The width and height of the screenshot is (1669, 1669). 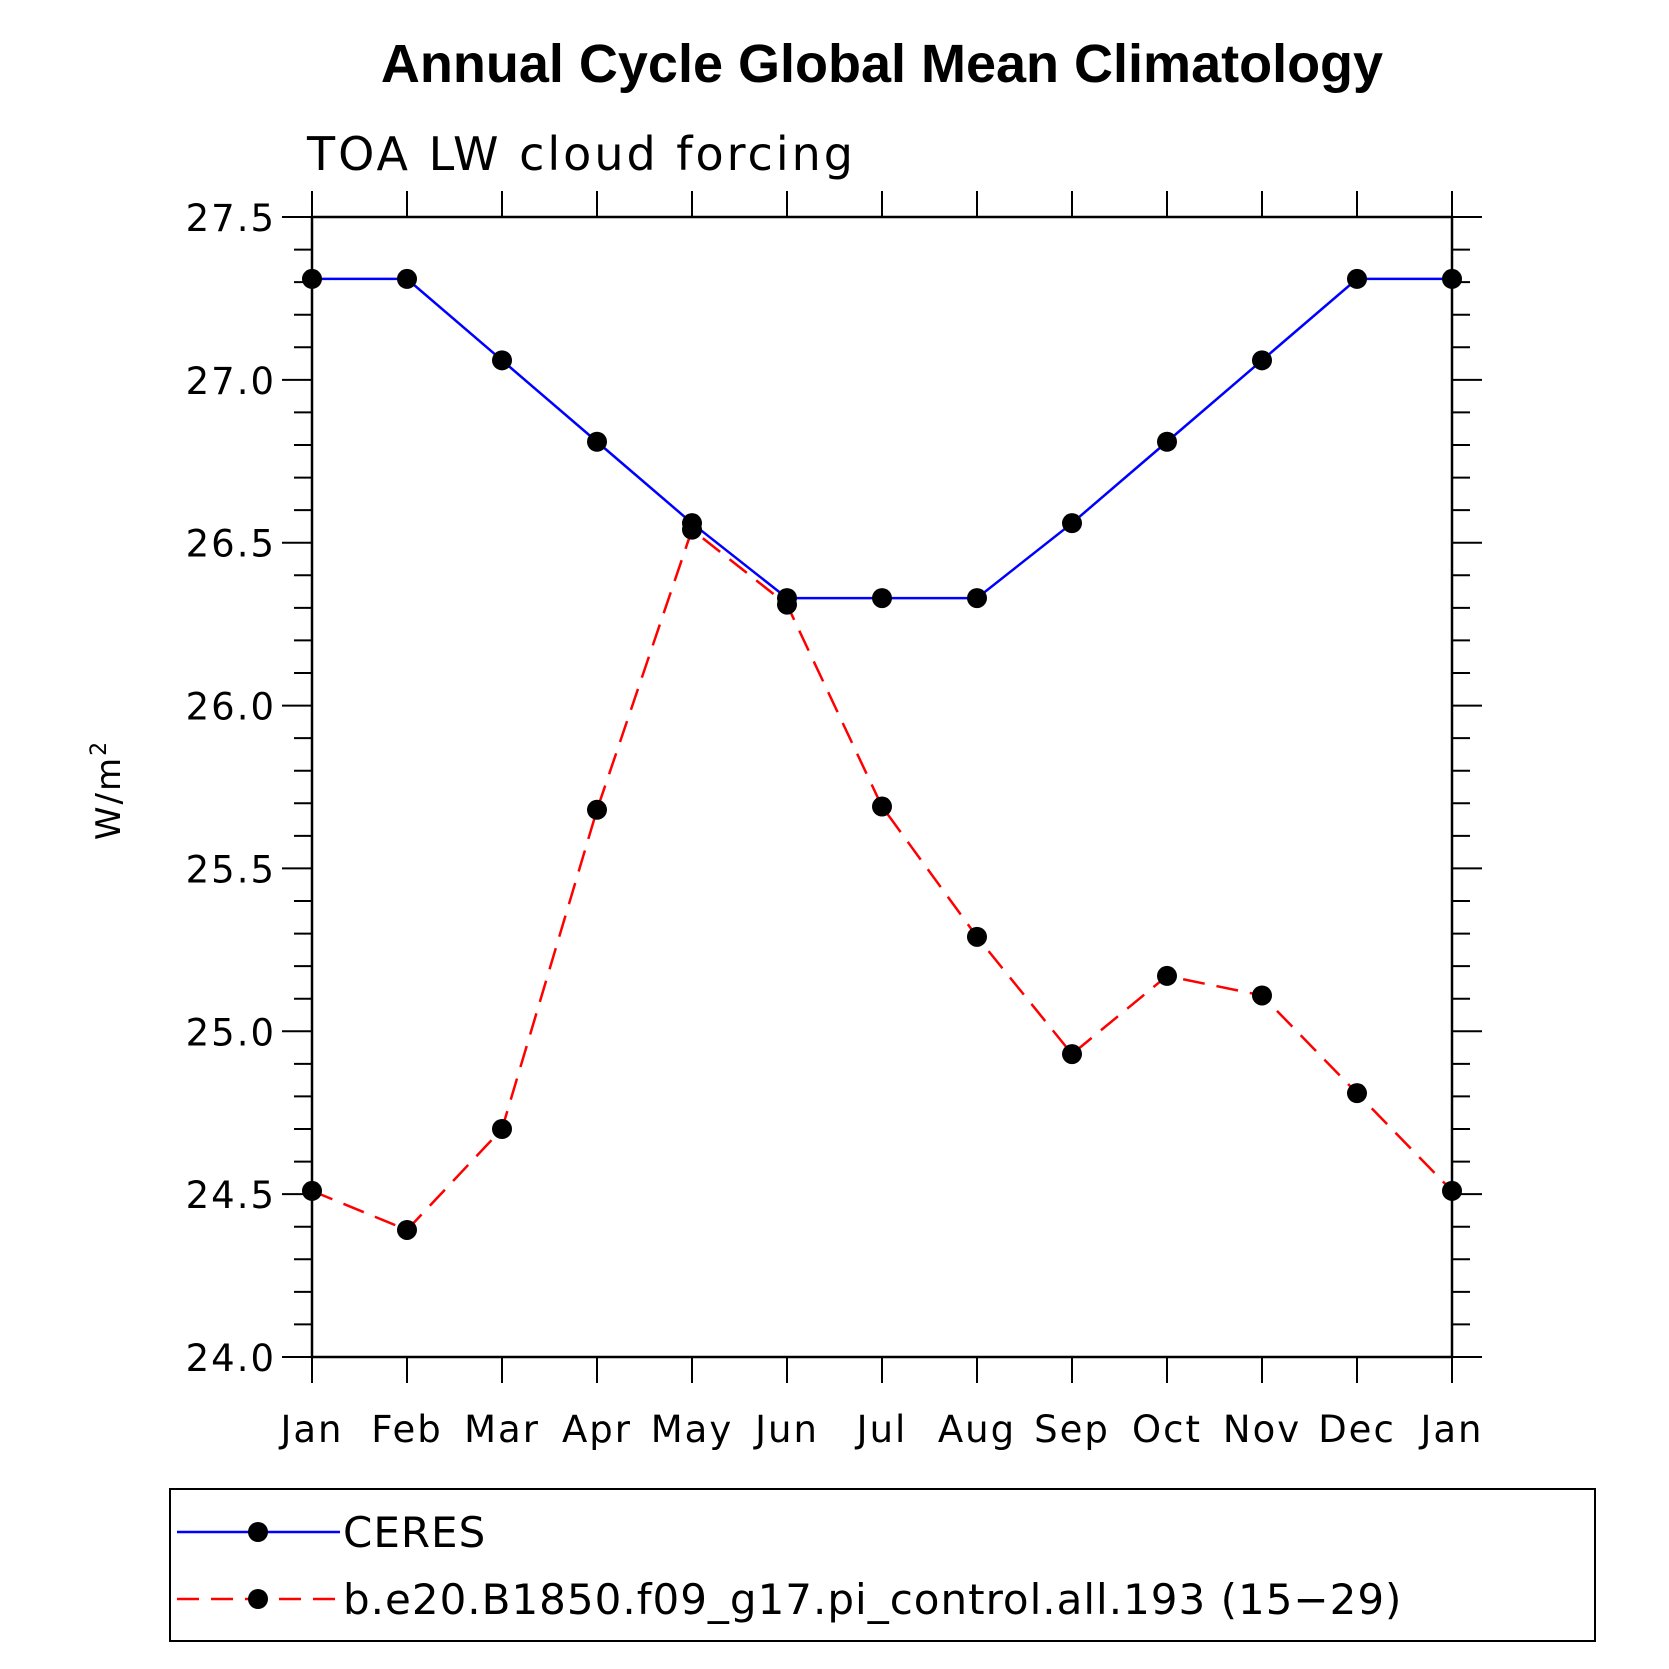 What do you see at coordinates (231, 1032) in the screenshot?
I see `y-tick-label: 25.0` at bounding box center [231, 1032].